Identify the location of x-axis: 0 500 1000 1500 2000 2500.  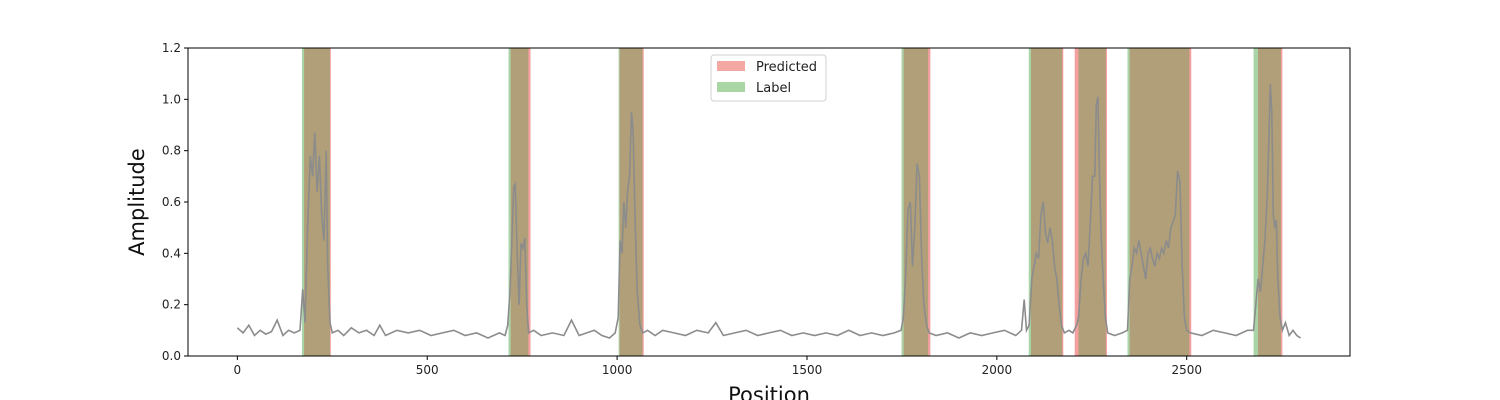
(718, 366).